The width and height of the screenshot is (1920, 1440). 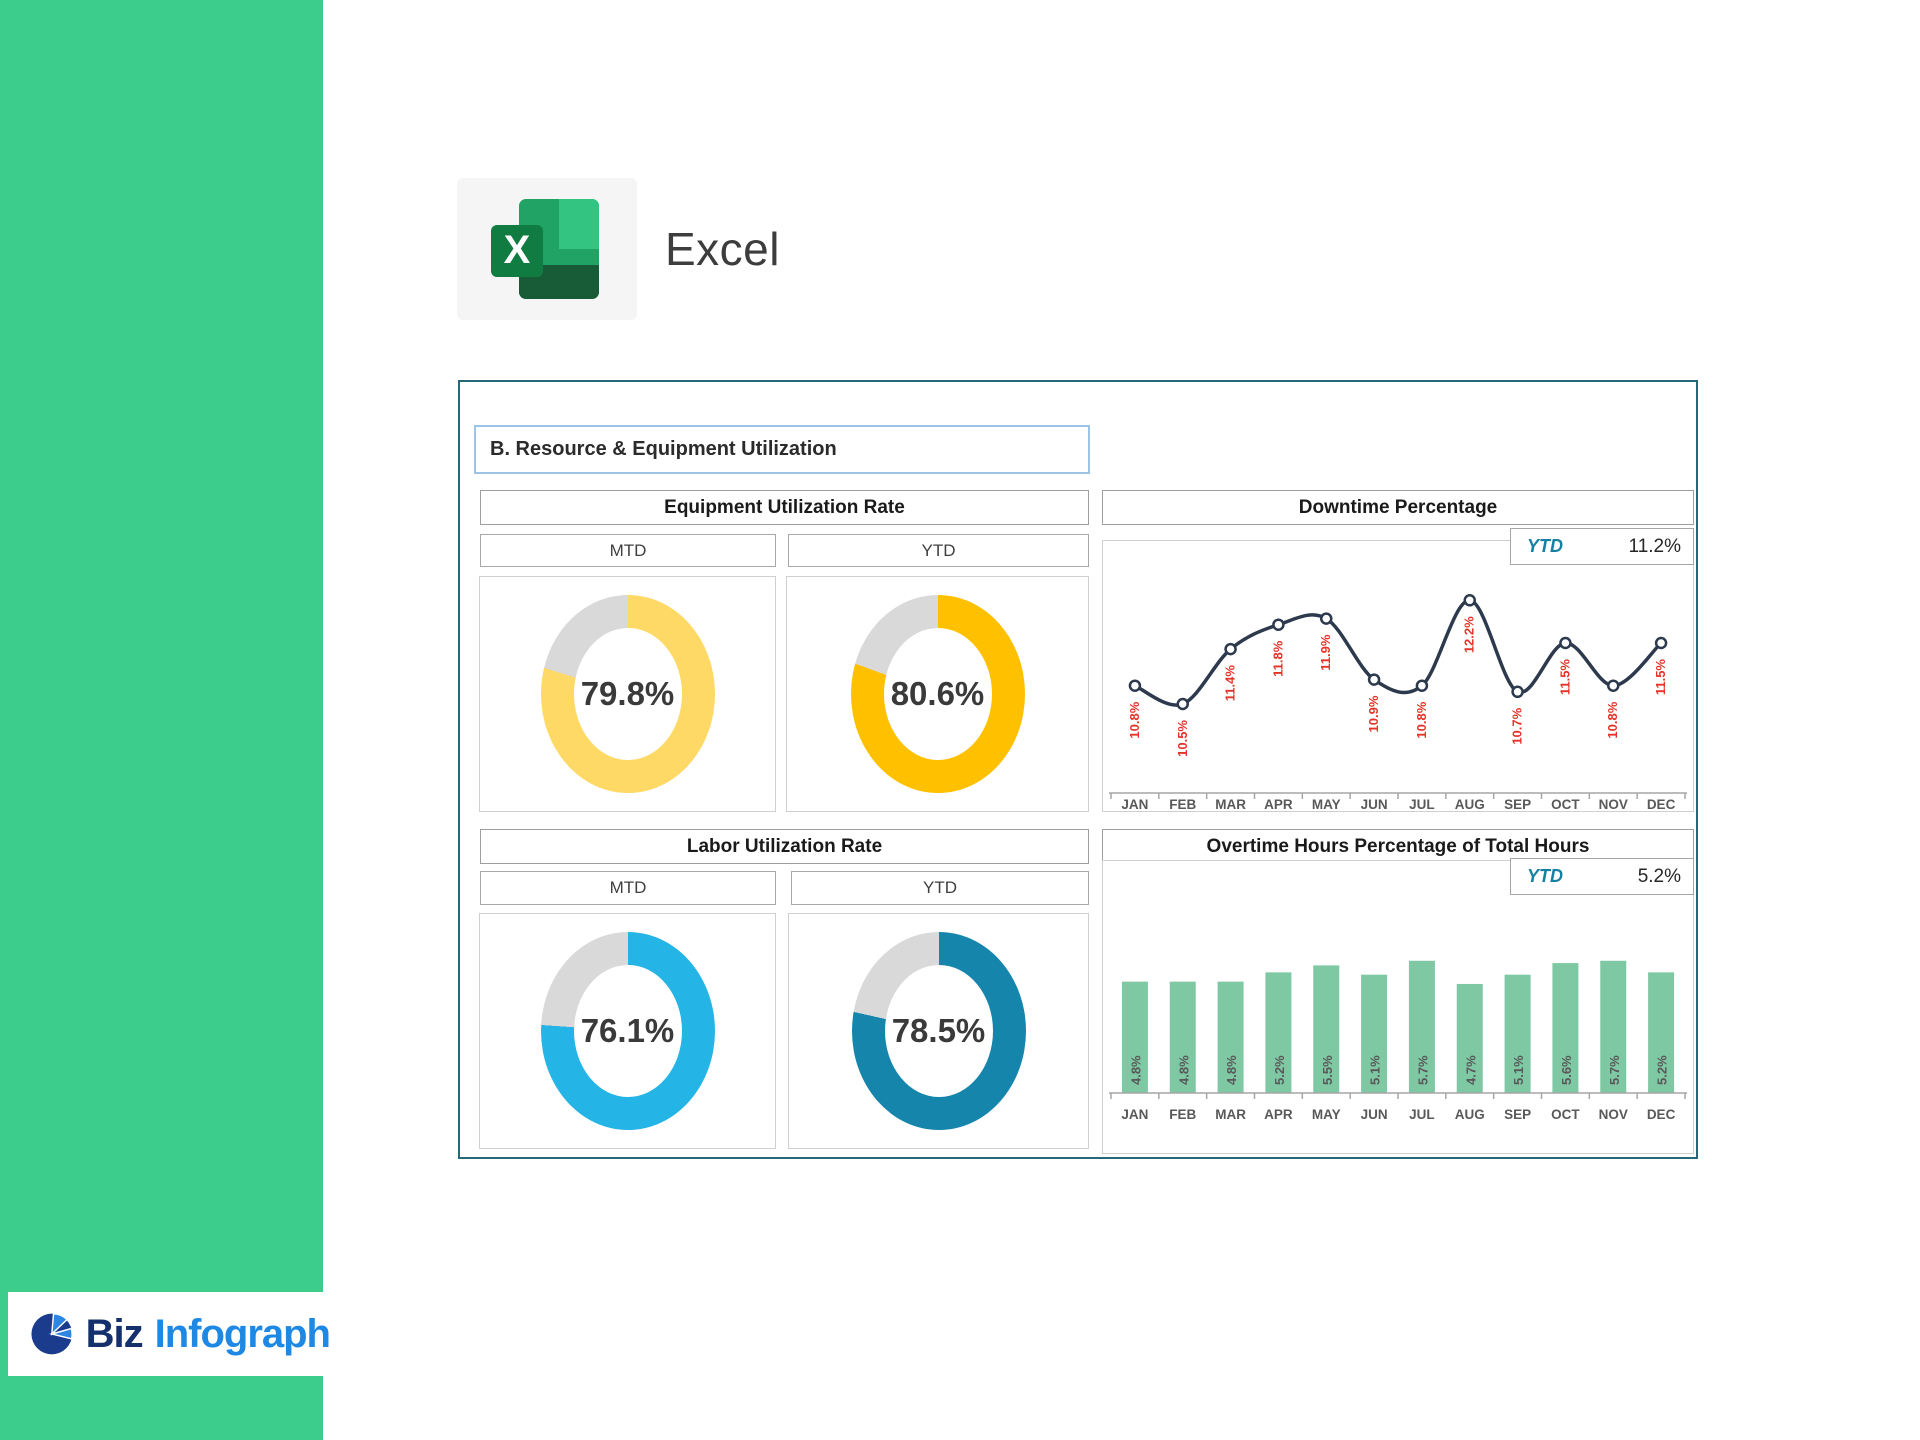 What do you see at coordinates (1659, 876) in the screenshot?
I see `overtime-ytd-badge-value: 5.2%` at bounding box center [1659, 876].